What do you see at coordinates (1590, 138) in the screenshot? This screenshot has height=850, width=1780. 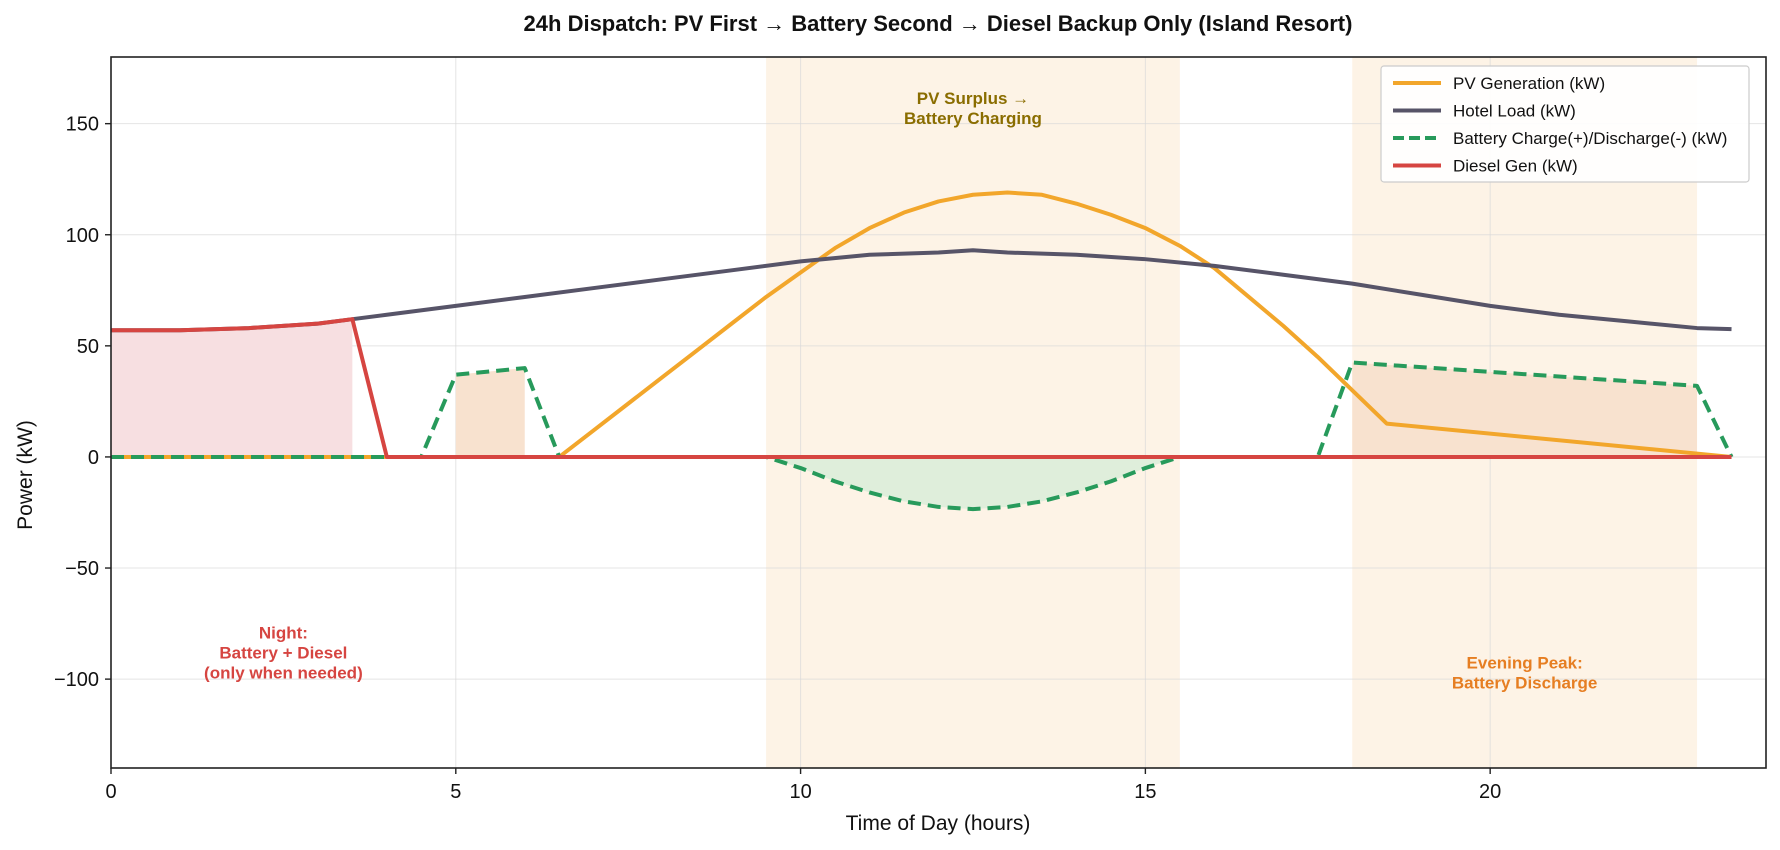 I see `legend-label-battery: Battery Charge(+)/Discharge(-) (kW)` at bounding box center [1590, 138].